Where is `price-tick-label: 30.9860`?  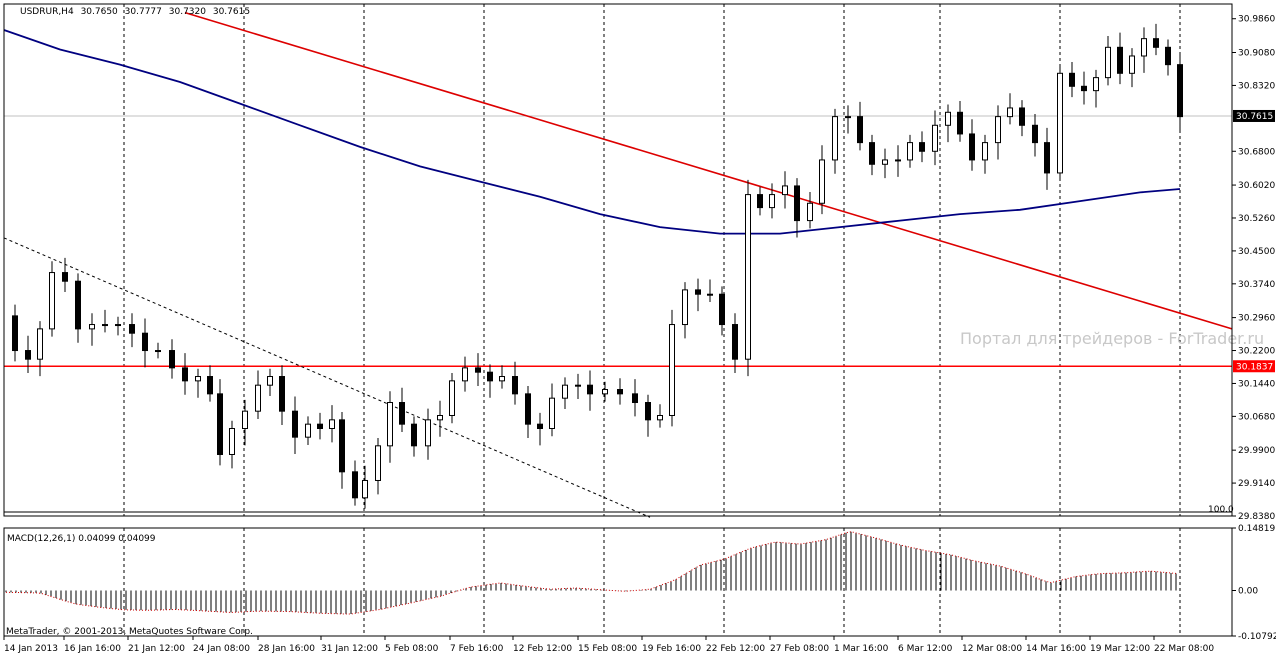
price-tick-label: 30.9860 is located at coordinates (1256, 20).